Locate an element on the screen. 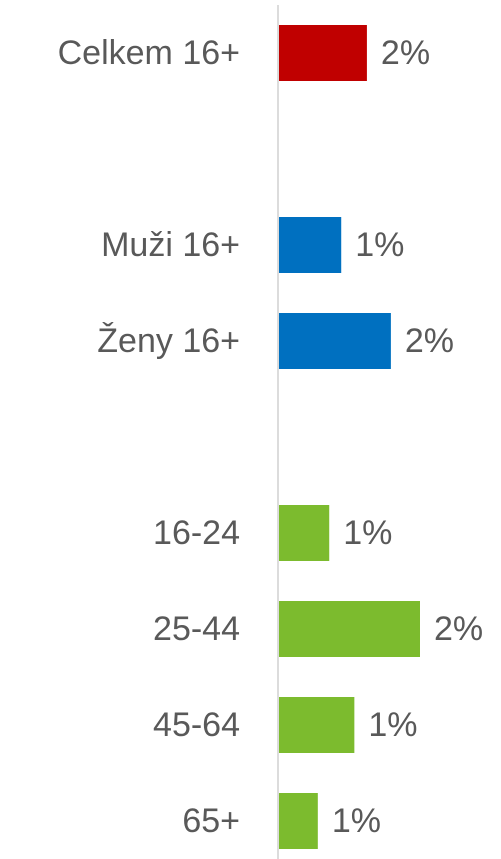 Image resolution: width=501 pixels, height=859 pixels. category-label: 16-24 is located at coordinates (196, 533).